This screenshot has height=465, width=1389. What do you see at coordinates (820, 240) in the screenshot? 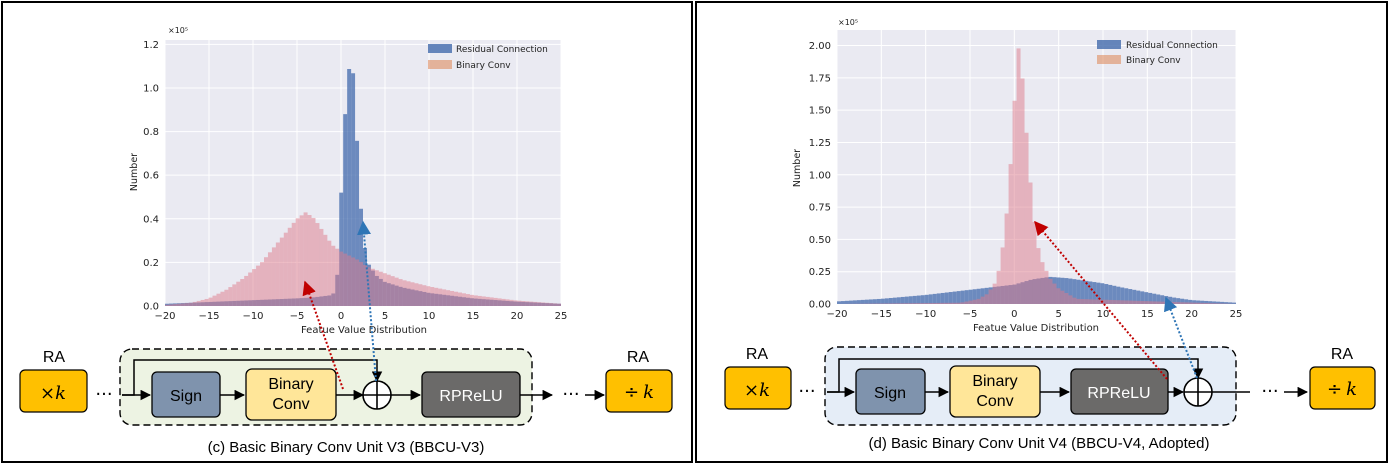
I see `y-tick-label: 0.50` at bounding box center [820, 240].